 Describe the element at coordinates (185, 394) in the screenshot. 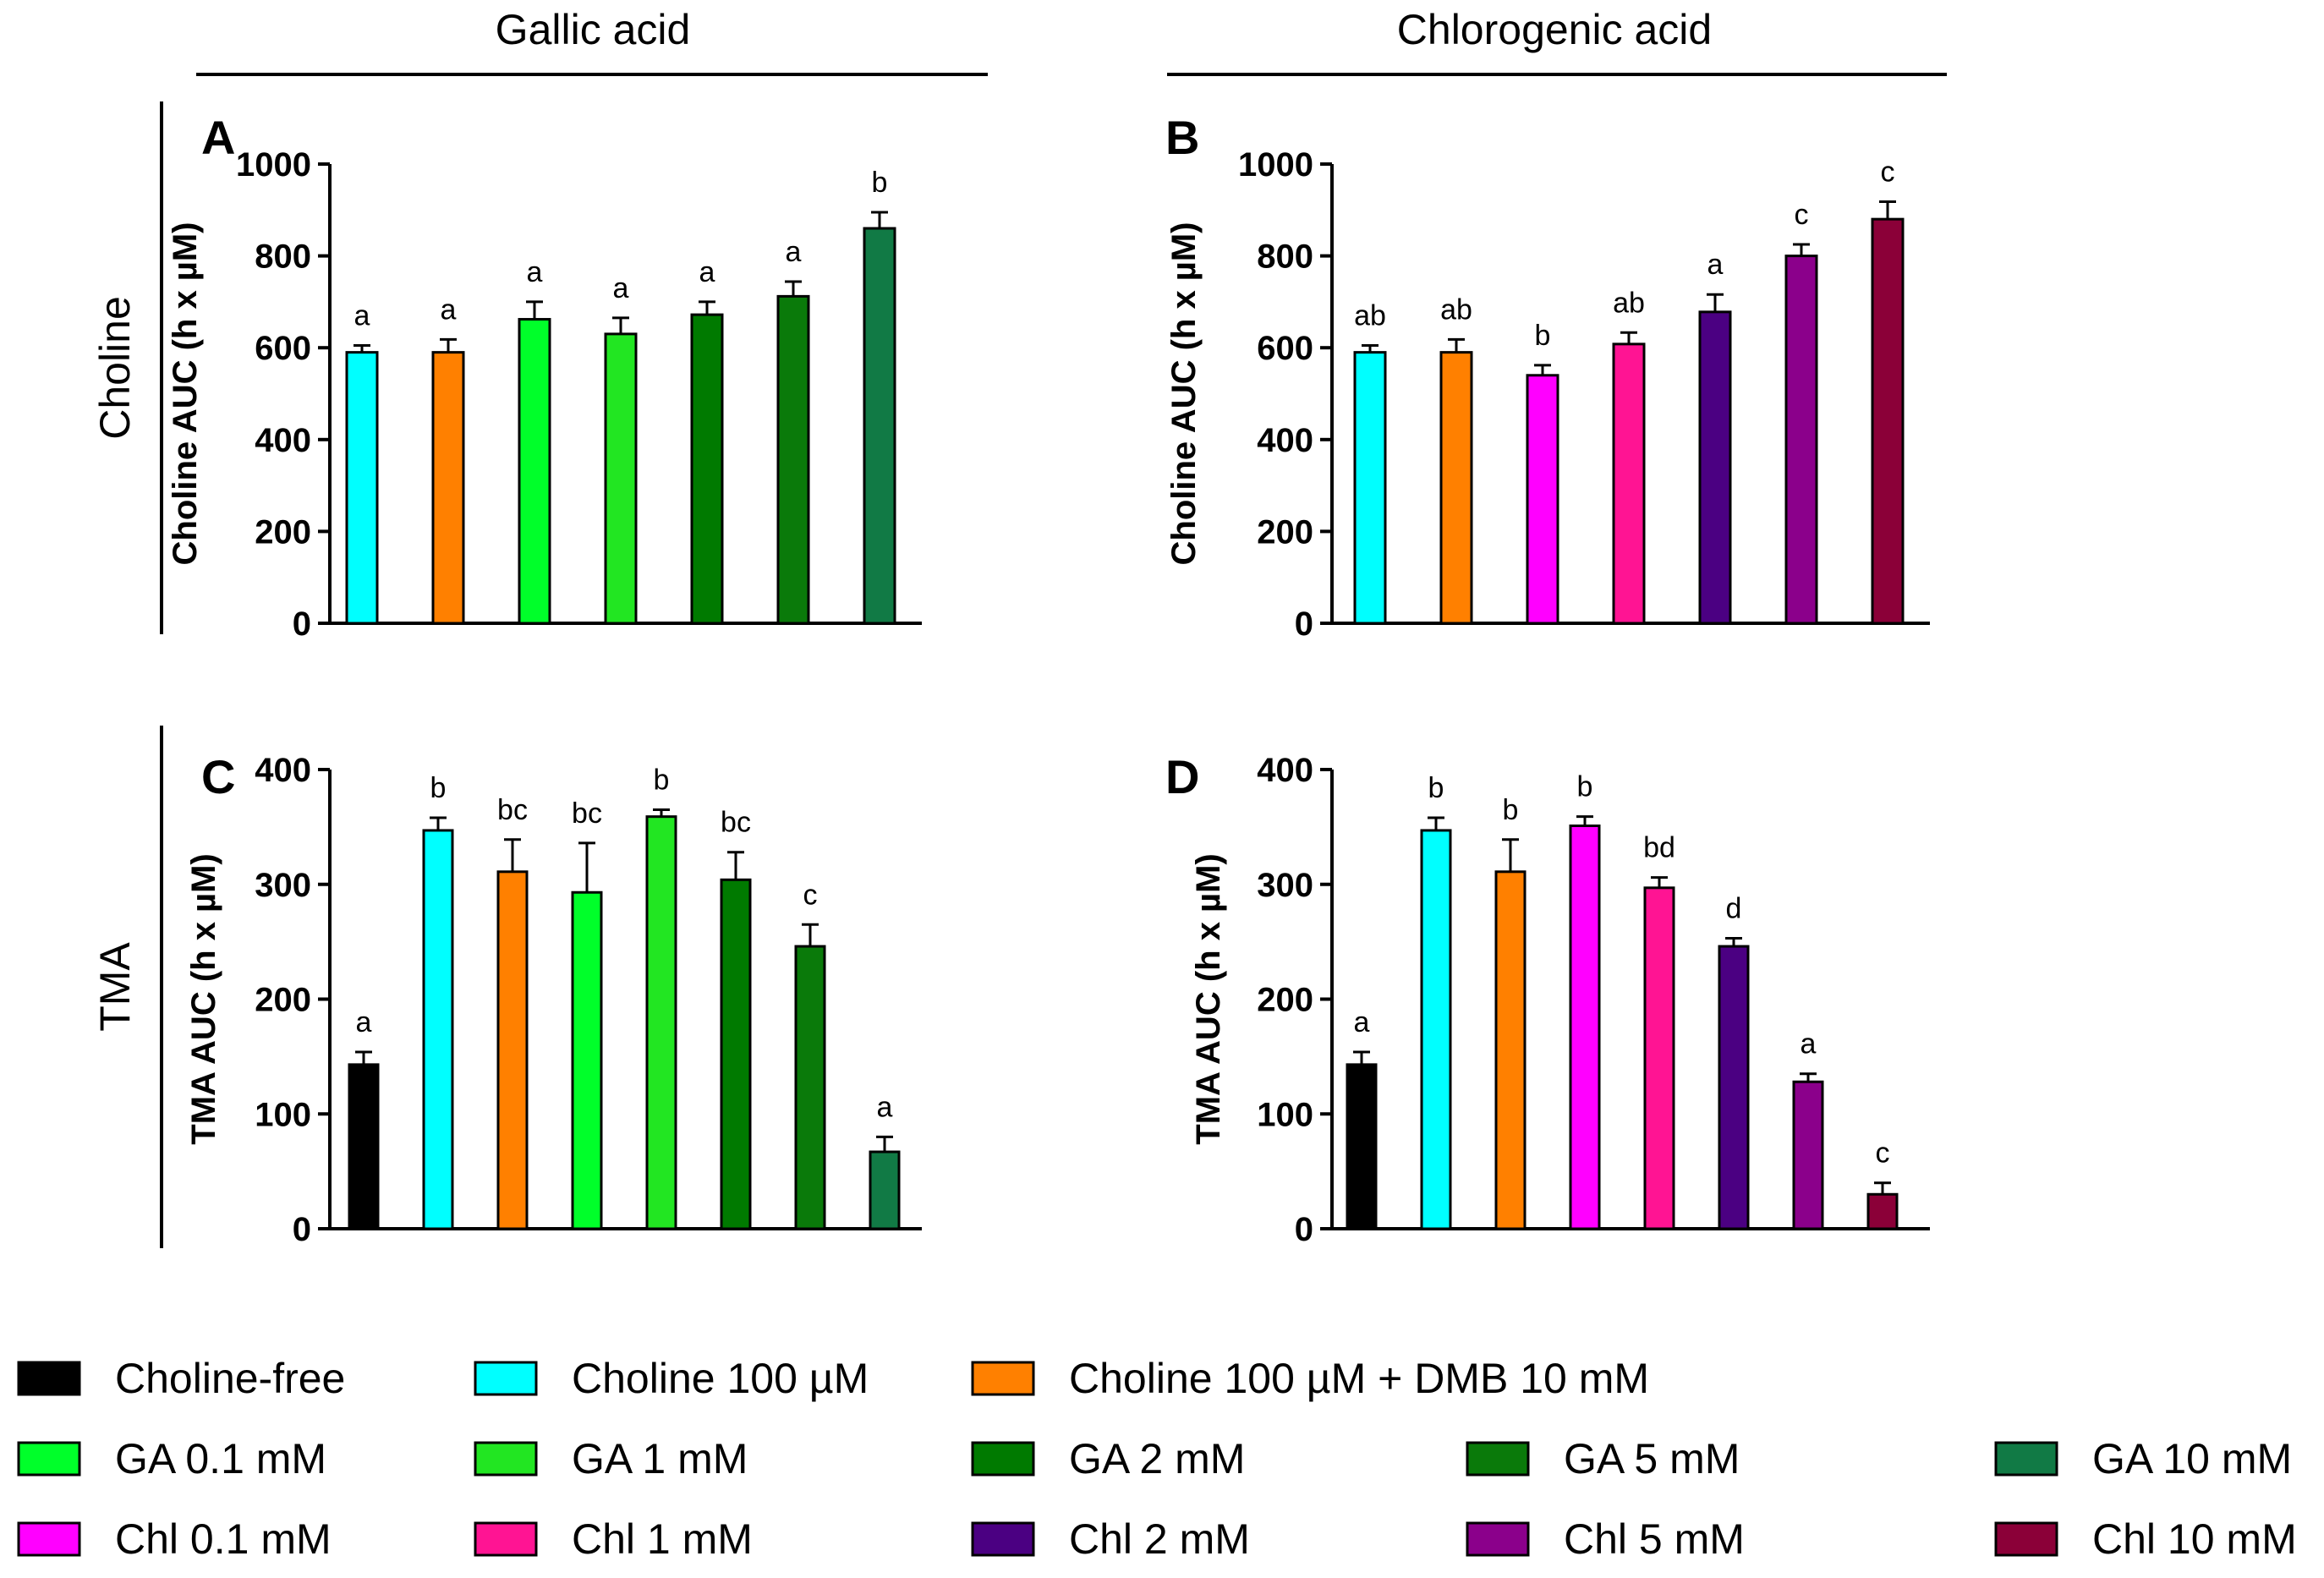

I see `y-axis-title-a: Choline AUC (h x µM)` at that location.